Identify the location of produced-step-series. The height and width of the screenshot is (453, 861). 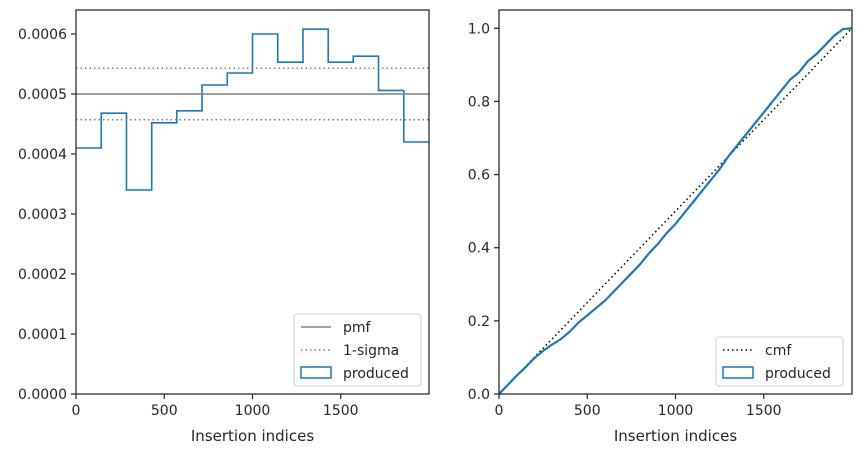
(252, 109).